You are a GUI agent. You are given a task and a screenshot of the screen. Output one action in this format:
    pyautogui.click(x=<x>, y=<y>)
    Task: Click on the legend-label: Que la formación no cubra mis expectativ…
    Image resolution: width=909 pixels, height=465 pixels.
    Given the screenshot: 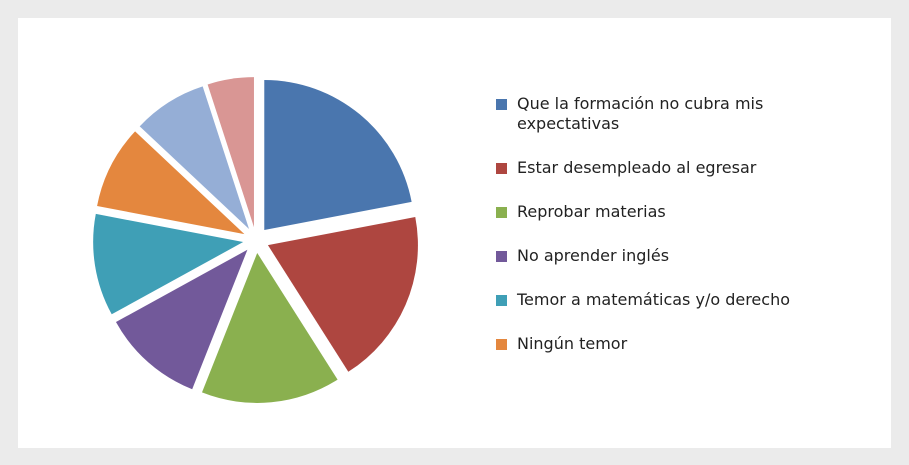 What is the action you would take?
    pyautogui.click(x=640, y=113)
    